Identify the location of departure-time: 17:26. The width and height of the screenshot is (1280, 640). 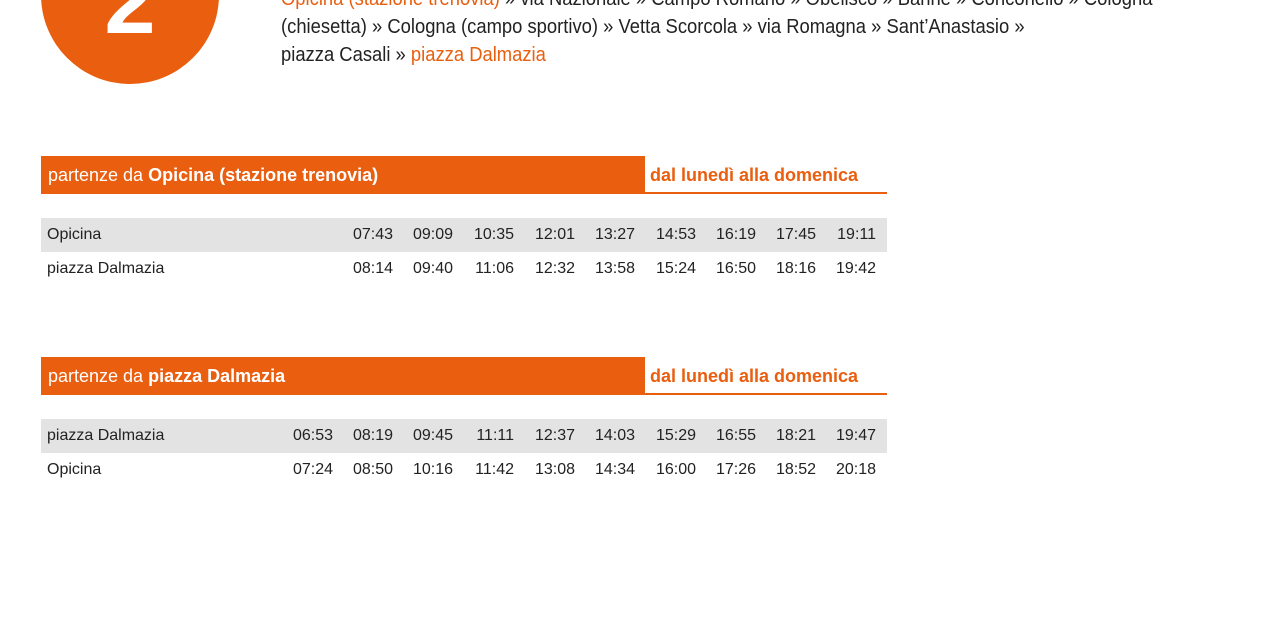
(735, 469).